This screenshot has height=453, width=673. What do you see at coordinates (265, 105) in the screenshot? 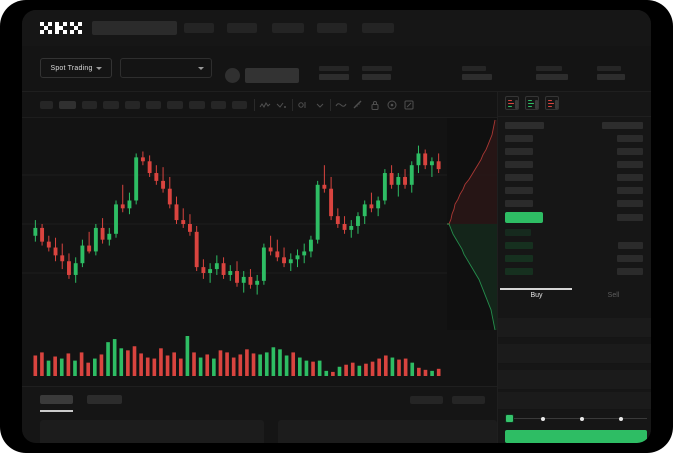
I see `line-tool-icon` at bounding box center [265, 105].